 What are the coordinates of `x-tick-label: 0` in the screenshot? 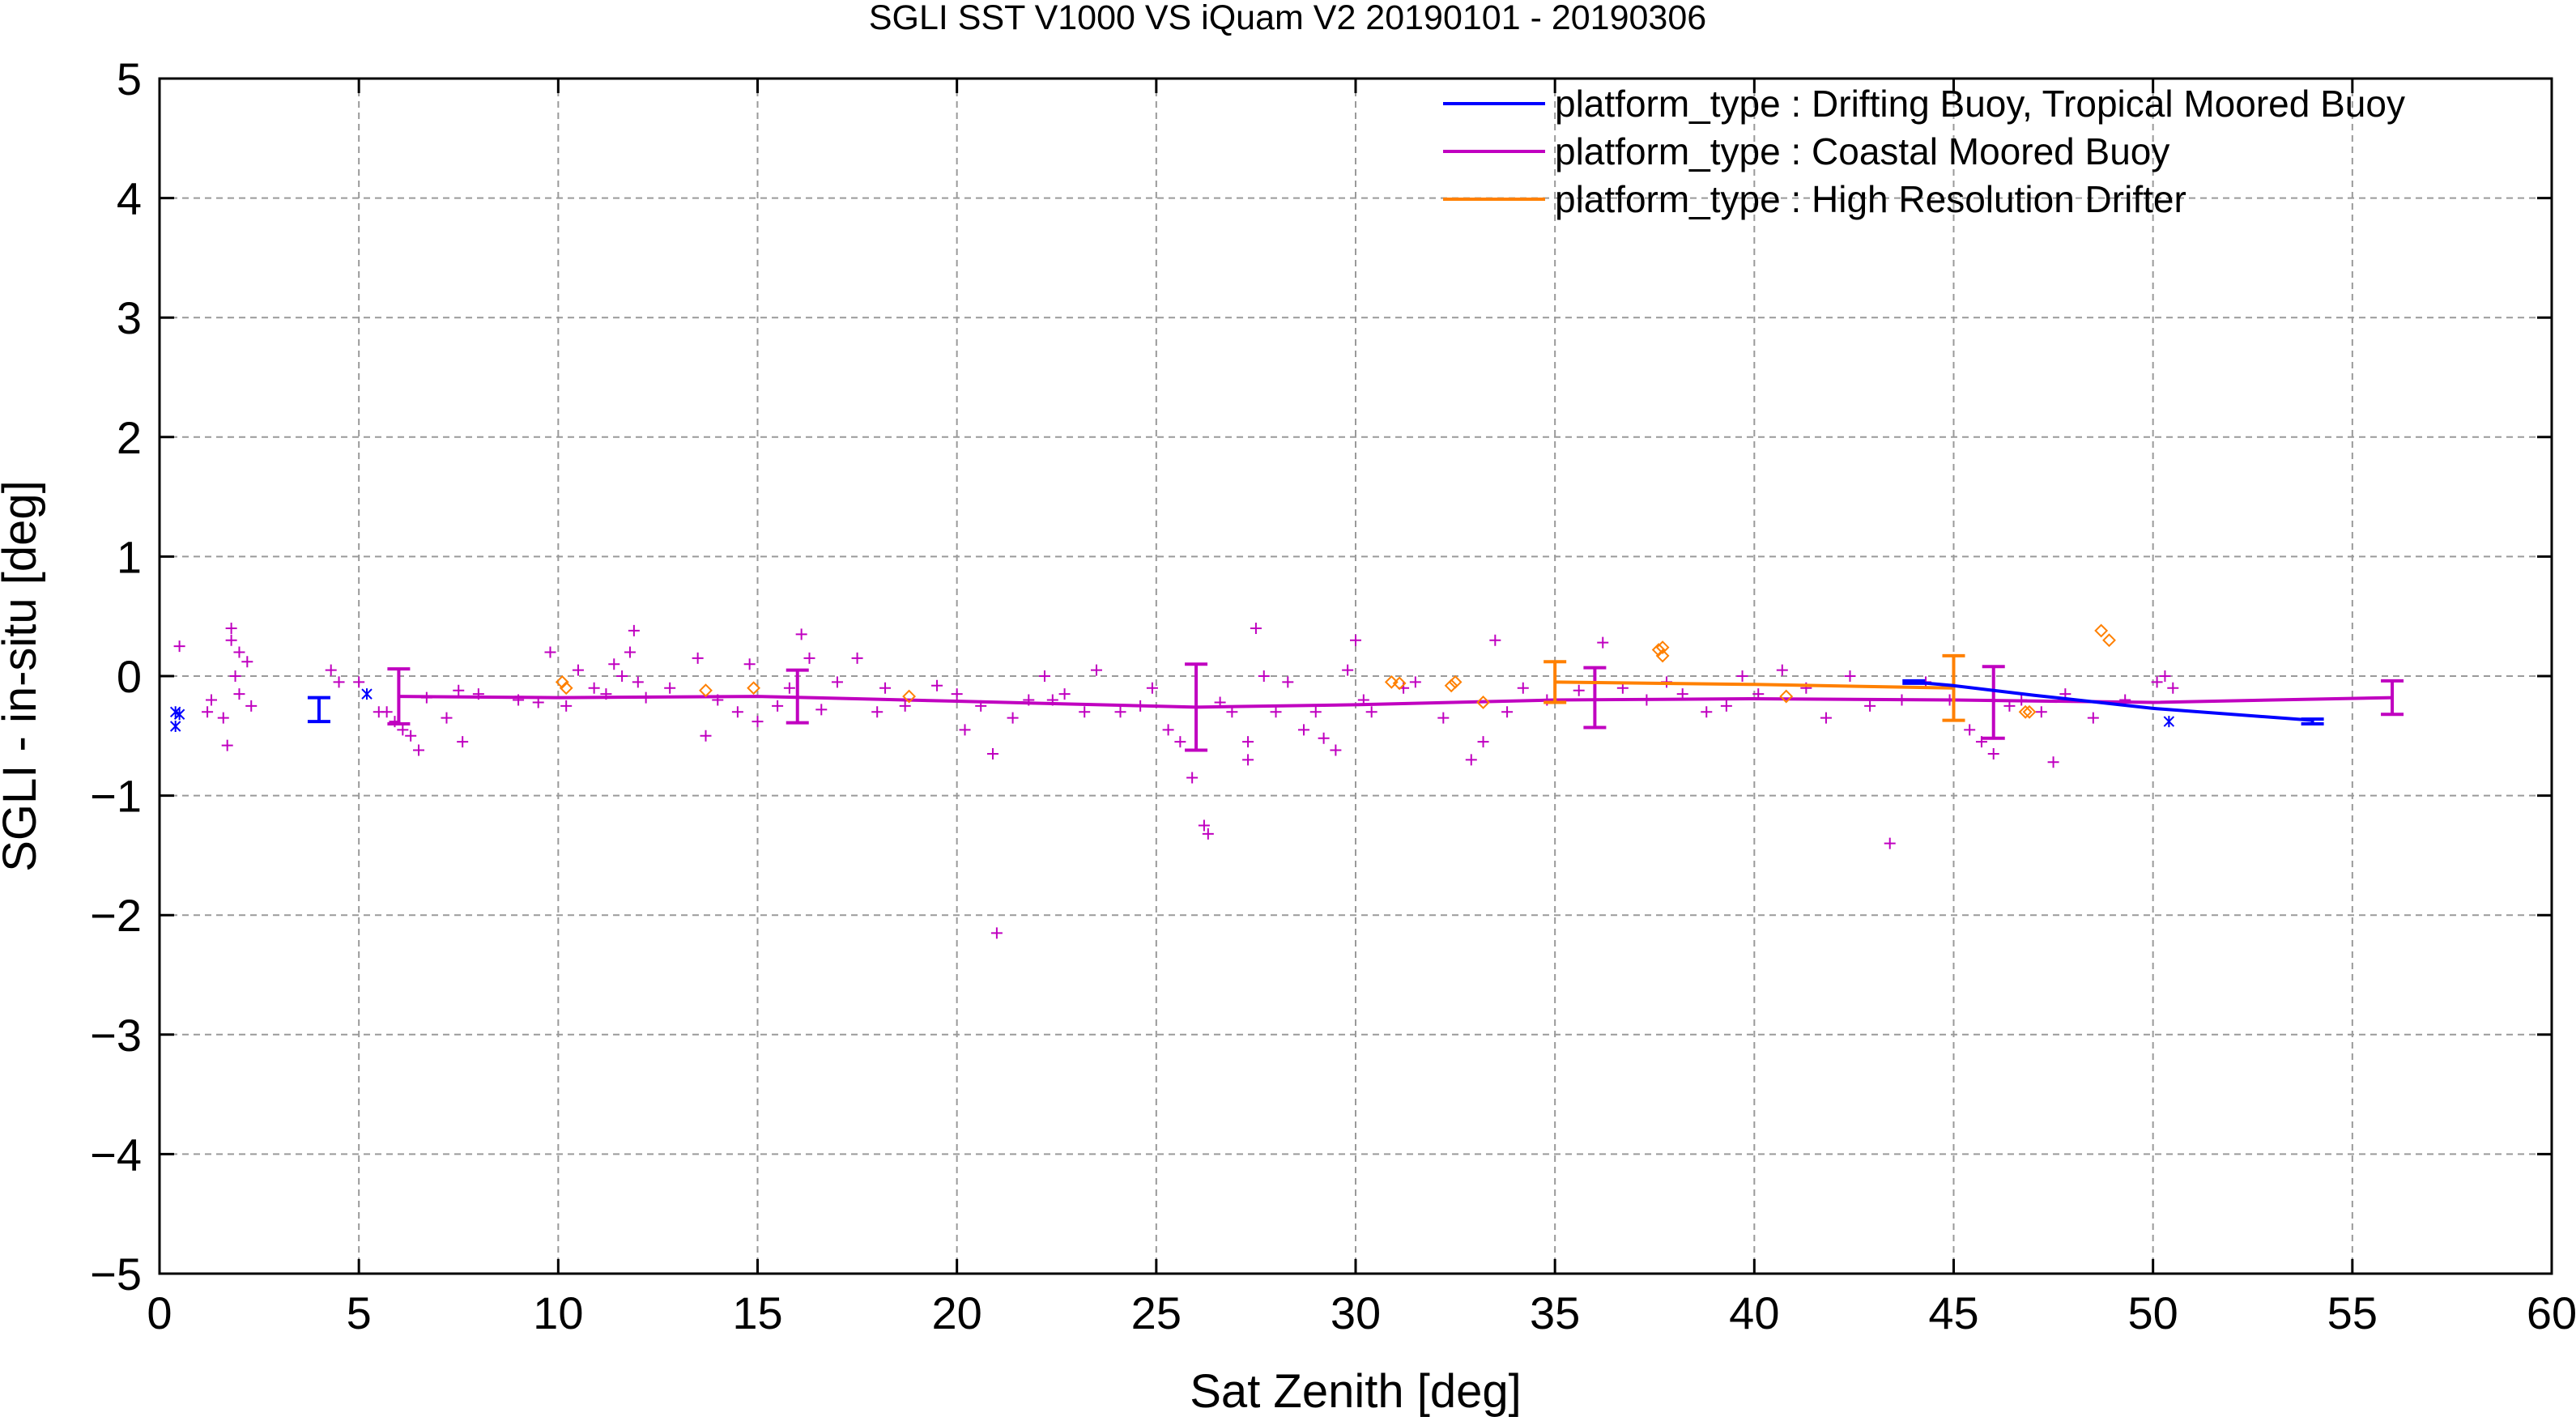 It's located at (159, 1312).